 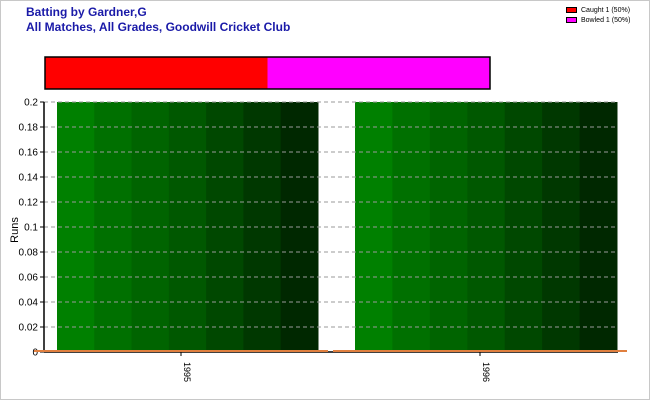 I want to click on dismissal-bar-outline, so click(x=267, y=73).